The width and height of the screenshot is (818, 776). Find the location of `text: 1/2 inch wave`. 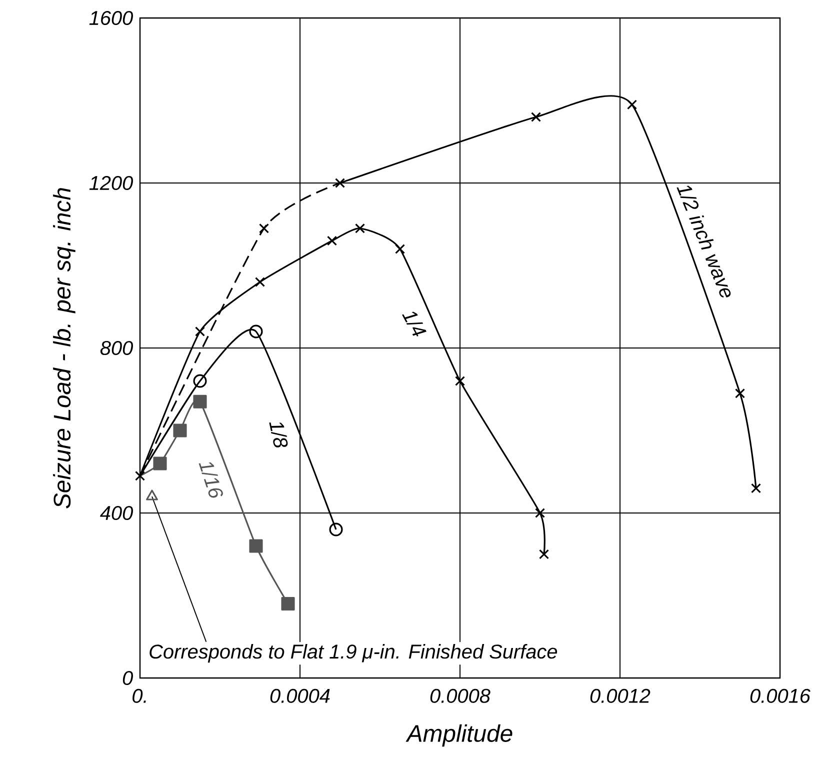

text: 1/2 inch wave is located at coordinates (703, 242).